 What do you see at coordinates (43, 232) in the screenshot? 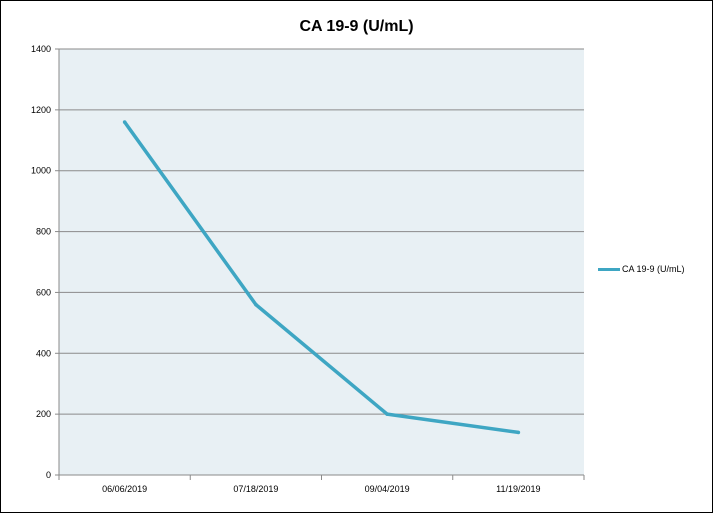
I see `y-tick-label: 800` at bounding box center [43, 232].